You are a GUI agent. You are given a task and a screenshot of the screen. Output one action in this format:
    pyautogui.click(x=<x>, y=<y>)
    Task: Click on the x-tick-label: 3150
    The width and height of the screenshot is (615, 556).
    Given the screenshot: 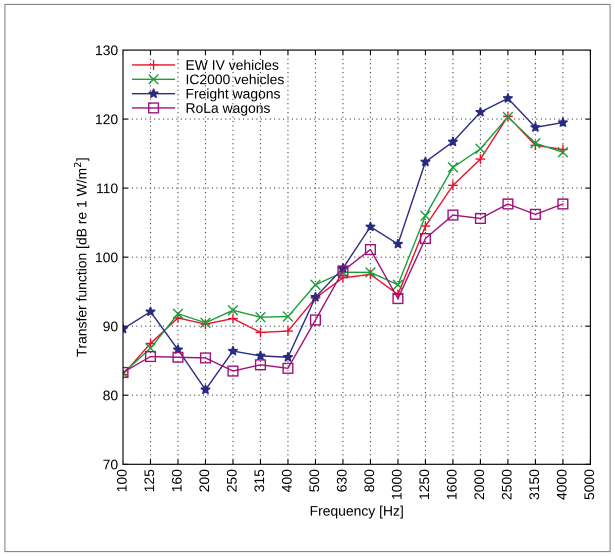 What is the action you would take?
    pyautogui.click(x=534, y=485)
    